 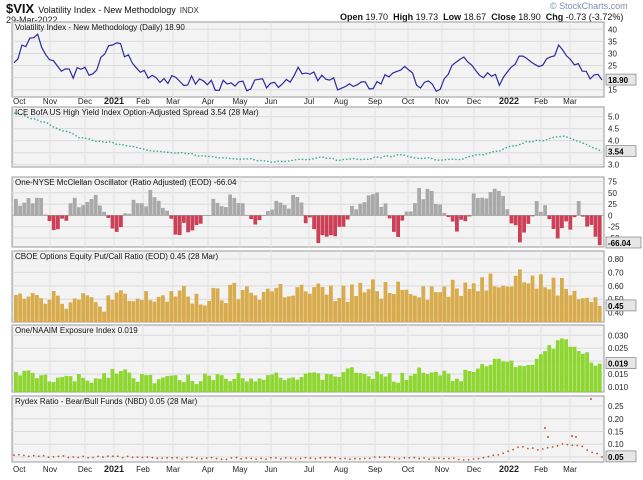 What do you see at coordinates (208, 101) in the screenshot?
I see `x-axis-label-top-6: Apr` at bounding box center [208, 101].